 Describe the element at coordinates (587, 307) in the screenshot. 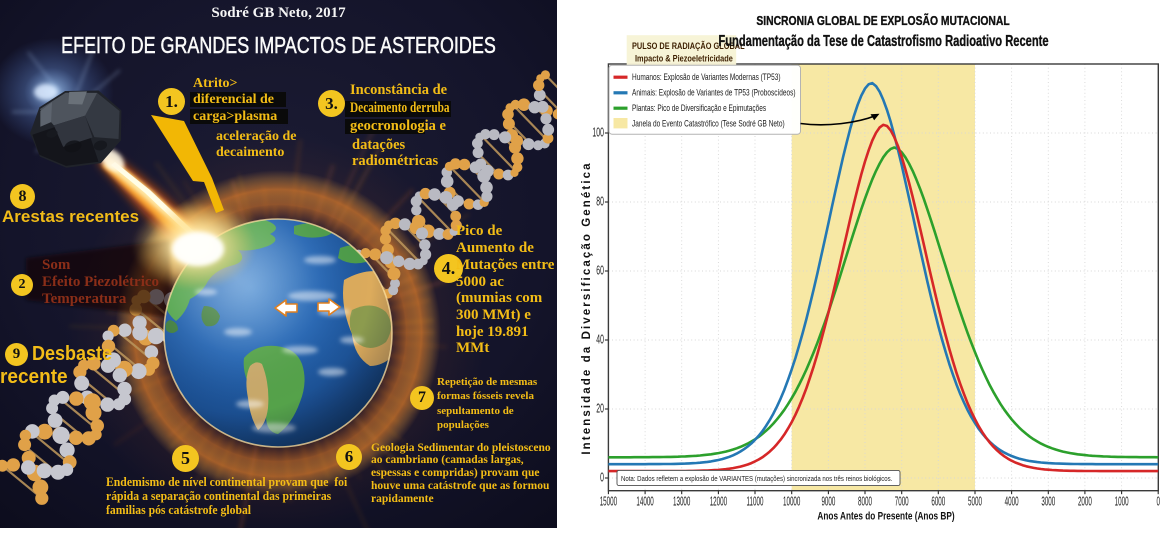

I see `svg-text:Intensidade da Diversificação: Intensidade da Diversificação Genética` at that location.